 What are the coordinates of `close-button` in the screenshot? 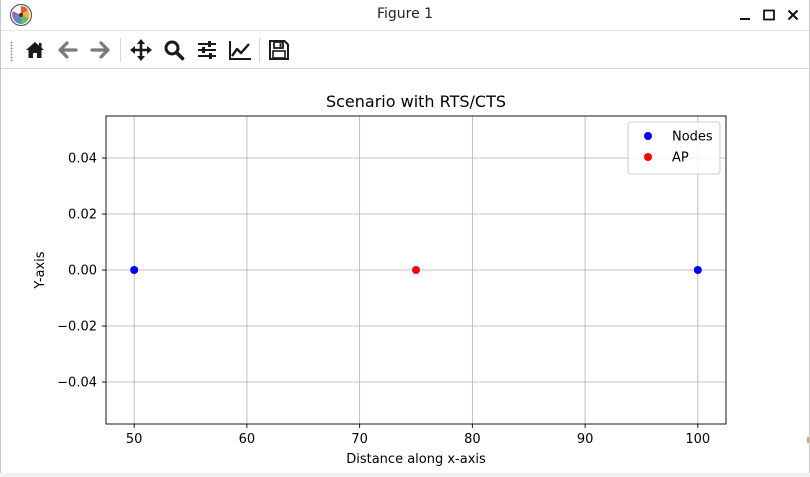 It's located at (793, 15).